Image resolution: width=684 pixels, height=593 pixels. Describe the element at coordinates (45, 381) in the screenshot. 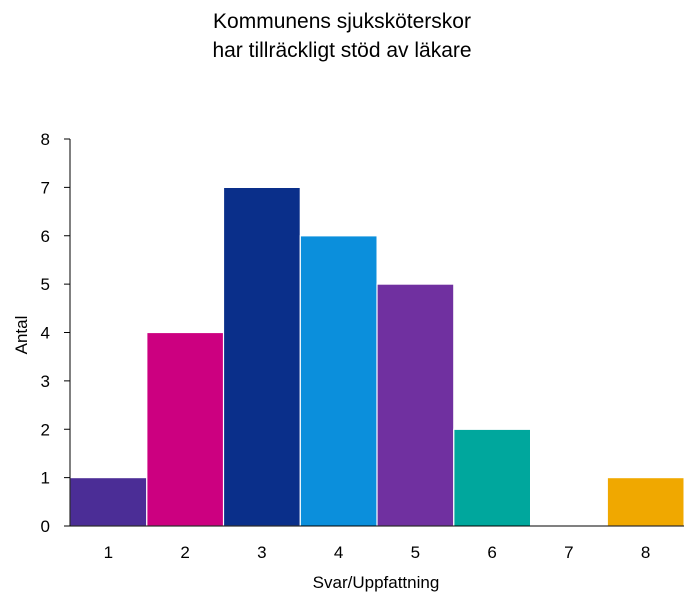

I see `y-tick-label-3: 3` at that location.